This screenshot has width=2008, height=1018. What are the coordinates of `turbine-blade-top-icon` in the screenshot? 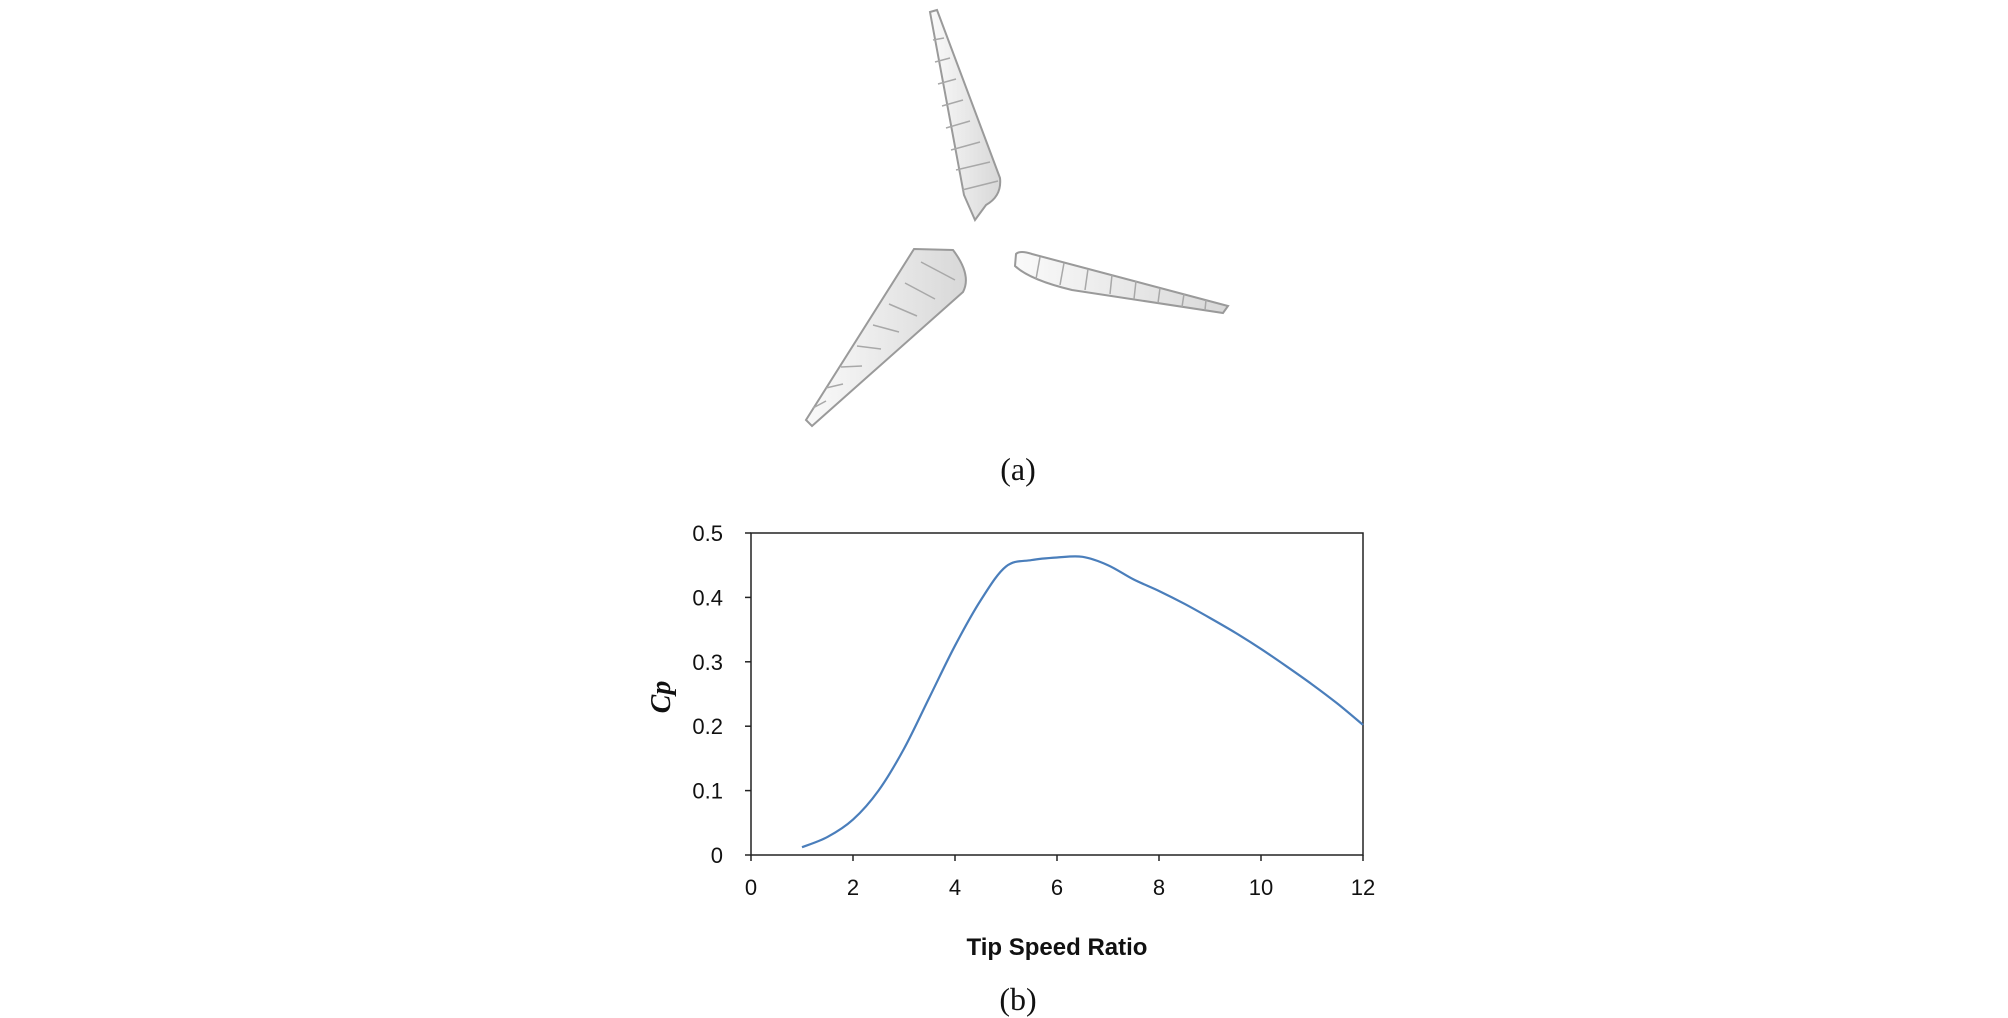 It's located at (965, 115).